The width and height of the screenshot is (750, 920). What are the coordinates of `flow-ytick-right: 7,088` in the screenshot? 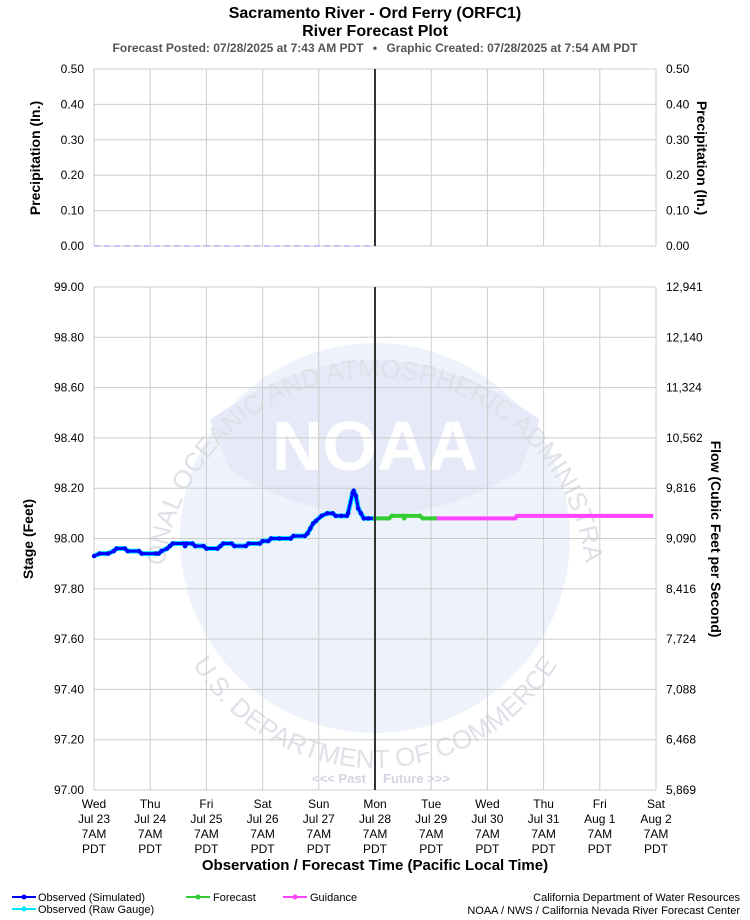 It's located at (681, 689).